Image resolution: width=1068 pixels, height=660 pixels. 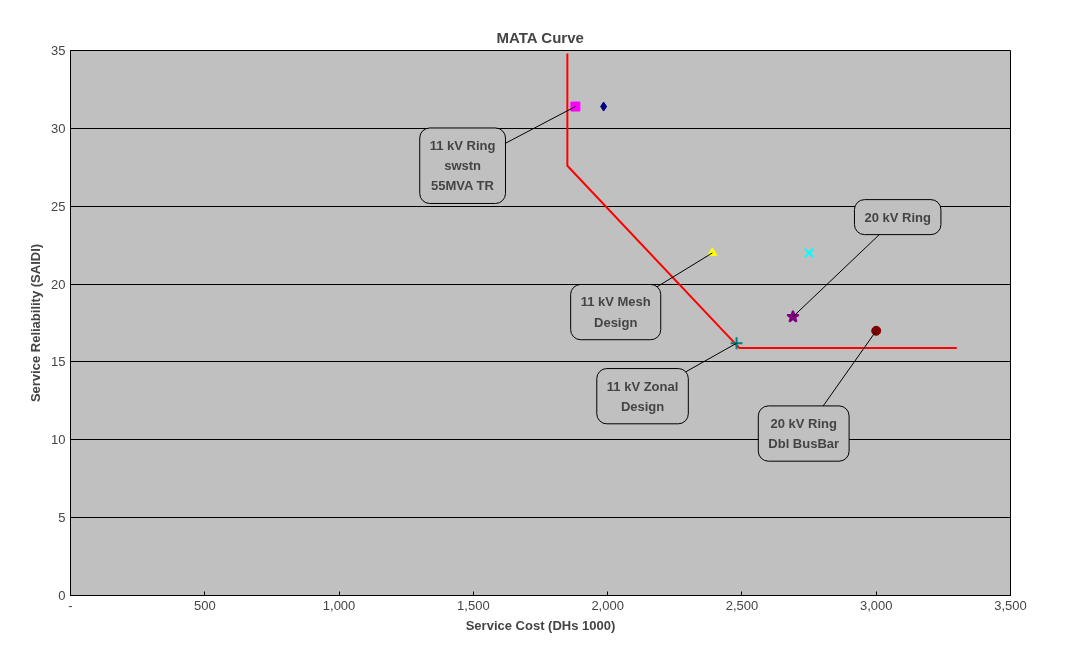 I want to click on x-tick-label: 2,000, so click(x=607, y=605).